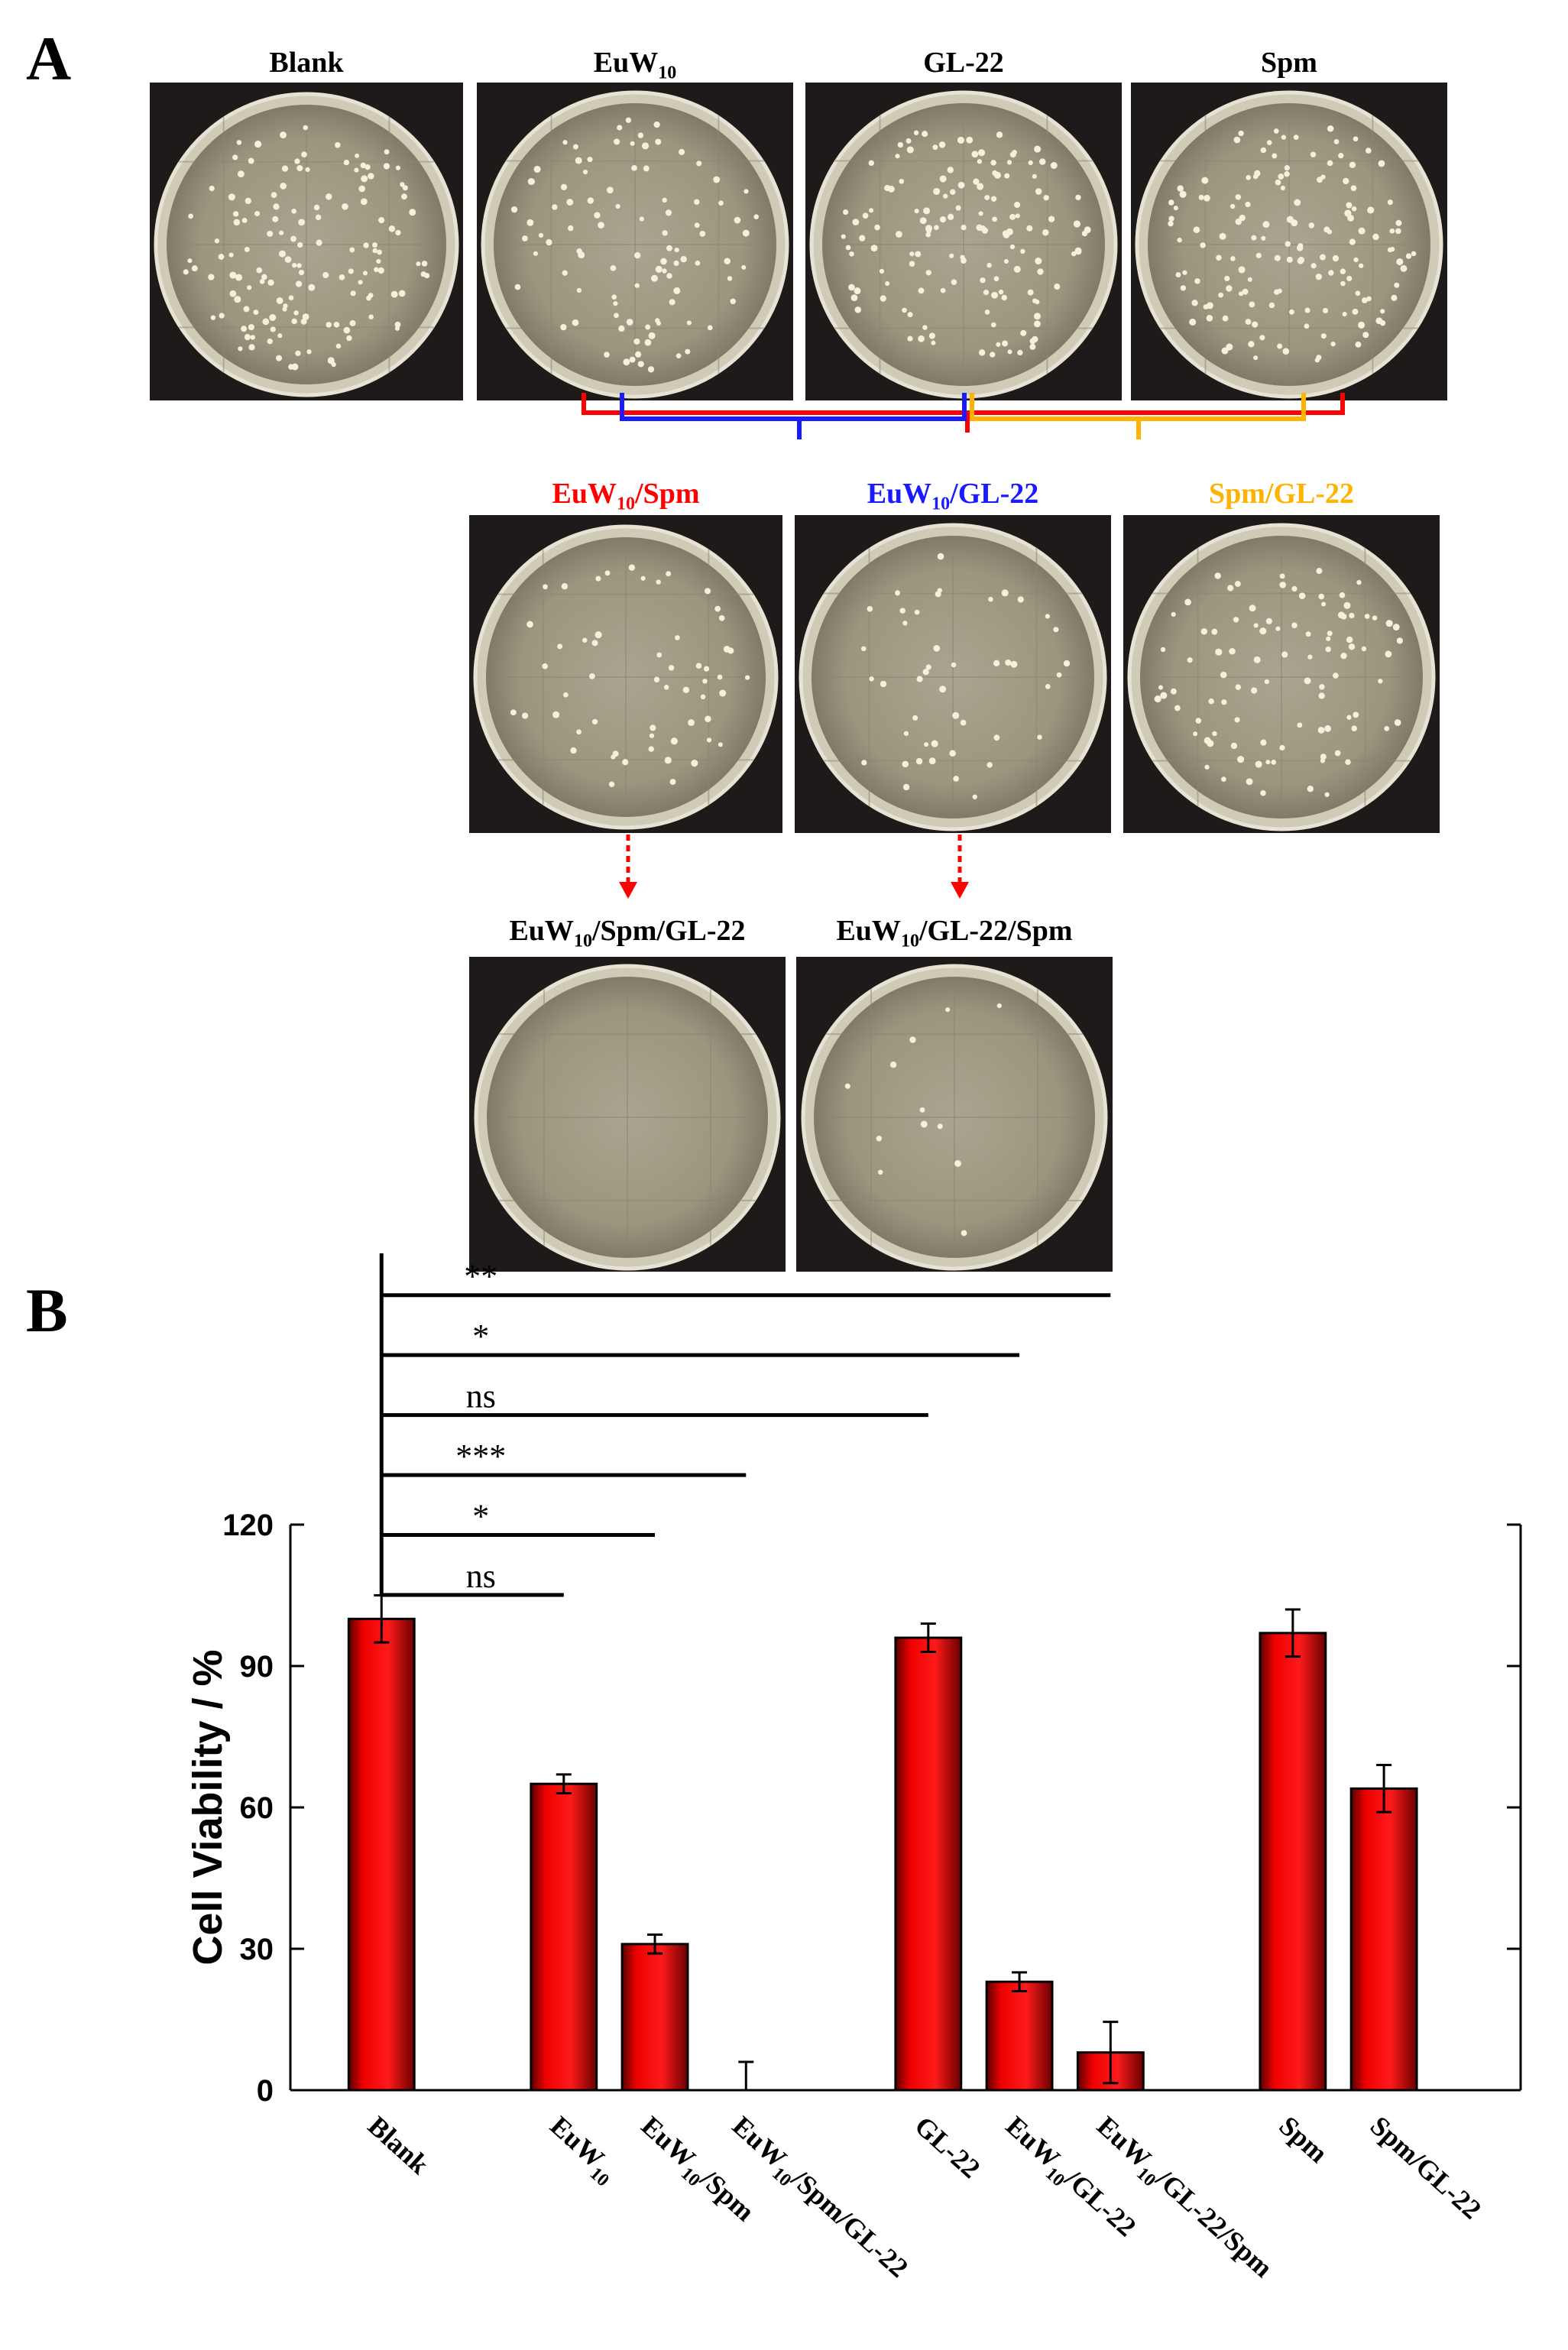 This screenshot has width=1568, height=2350. Describe the element at coordinates (1426, 2167) in the screenshot. I see `x-tick-label: Spm/GL-22` at that location.